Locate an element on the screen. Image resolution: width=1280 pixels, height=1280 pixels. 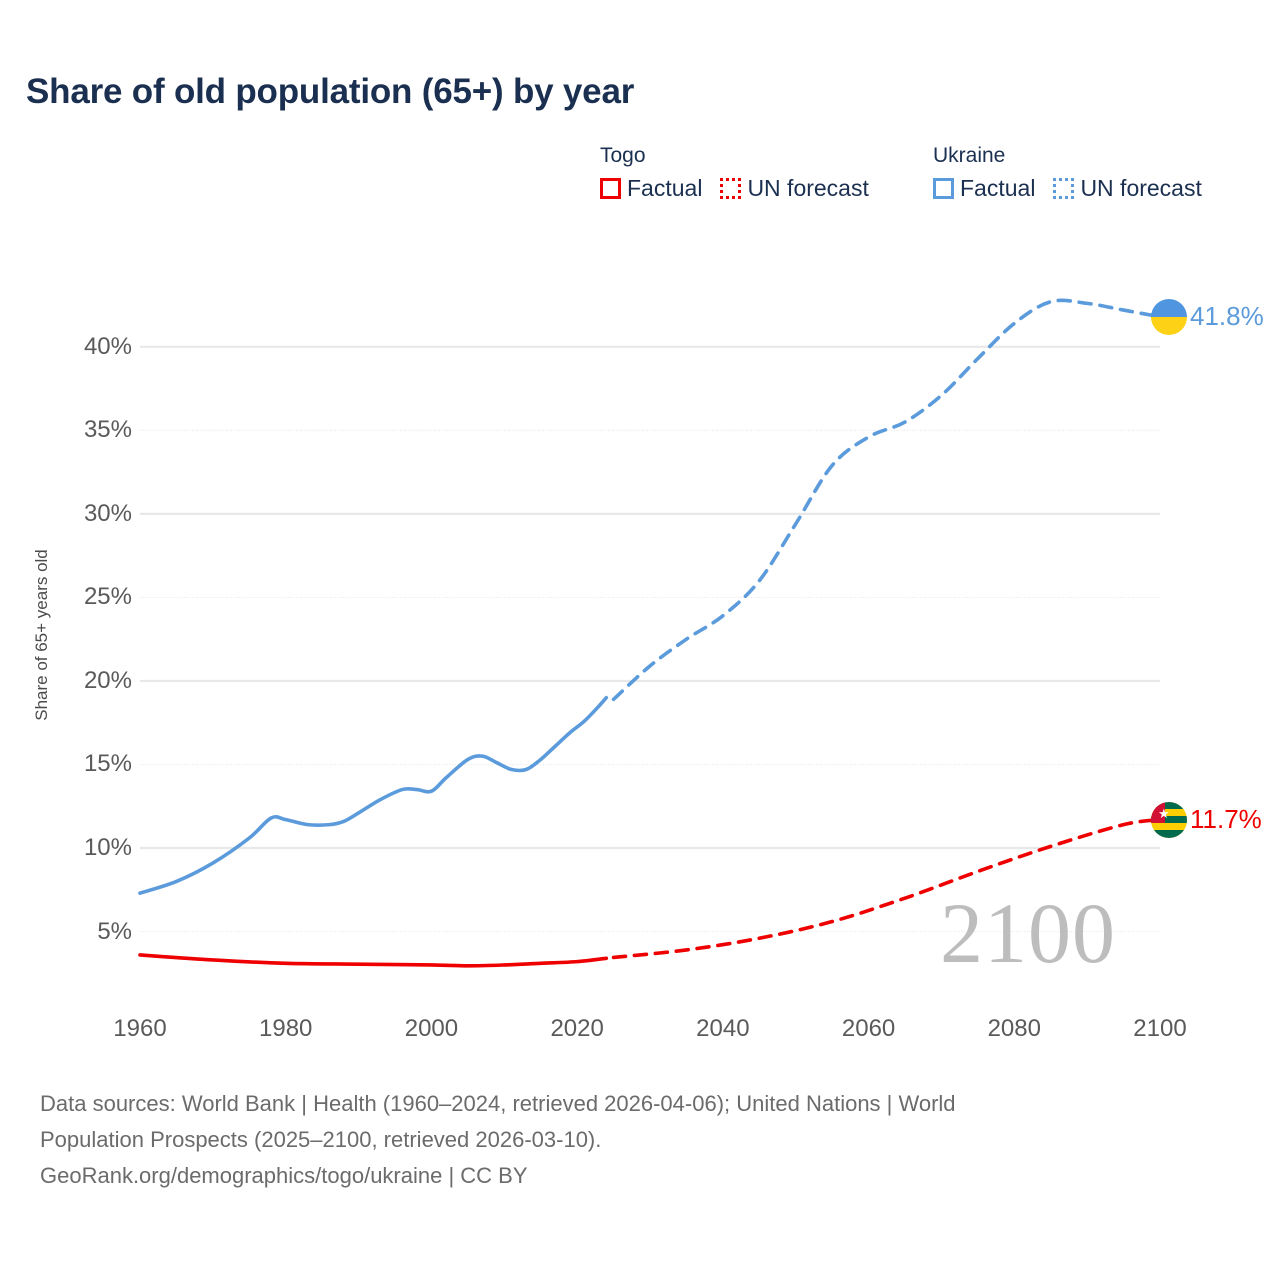
legend-country-ukraine: Ukraine is located at coordinates (969, 155).